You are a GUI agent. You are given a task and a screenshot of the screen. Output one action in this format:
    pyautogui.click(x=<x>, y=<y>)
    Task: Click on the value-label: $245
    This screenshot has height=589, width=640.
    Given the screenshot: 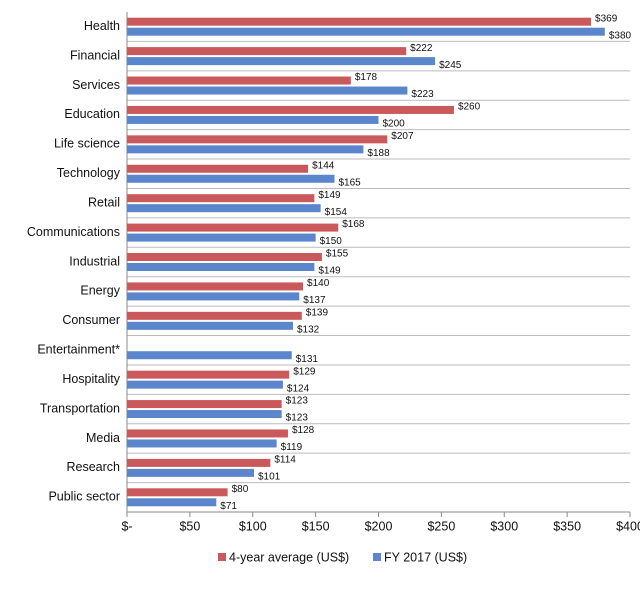 What is the action you would take?
    pyautogui.click(x=450, y=65)
    